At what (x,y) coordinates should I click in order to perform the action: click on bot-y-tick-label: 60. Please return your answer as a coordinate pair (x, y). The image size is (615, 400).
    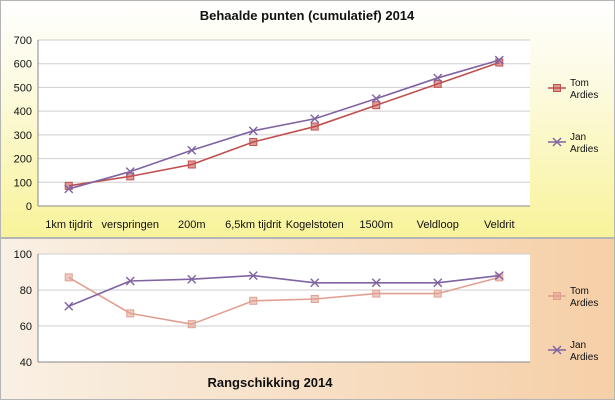
    Looking at the image, I should click on (26, 327).